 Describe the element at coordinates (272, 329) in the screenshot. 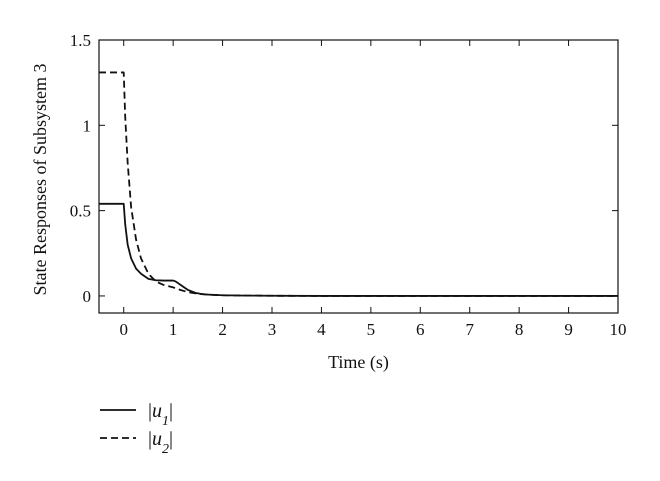

I see `x-tick-label: 3` at that location.